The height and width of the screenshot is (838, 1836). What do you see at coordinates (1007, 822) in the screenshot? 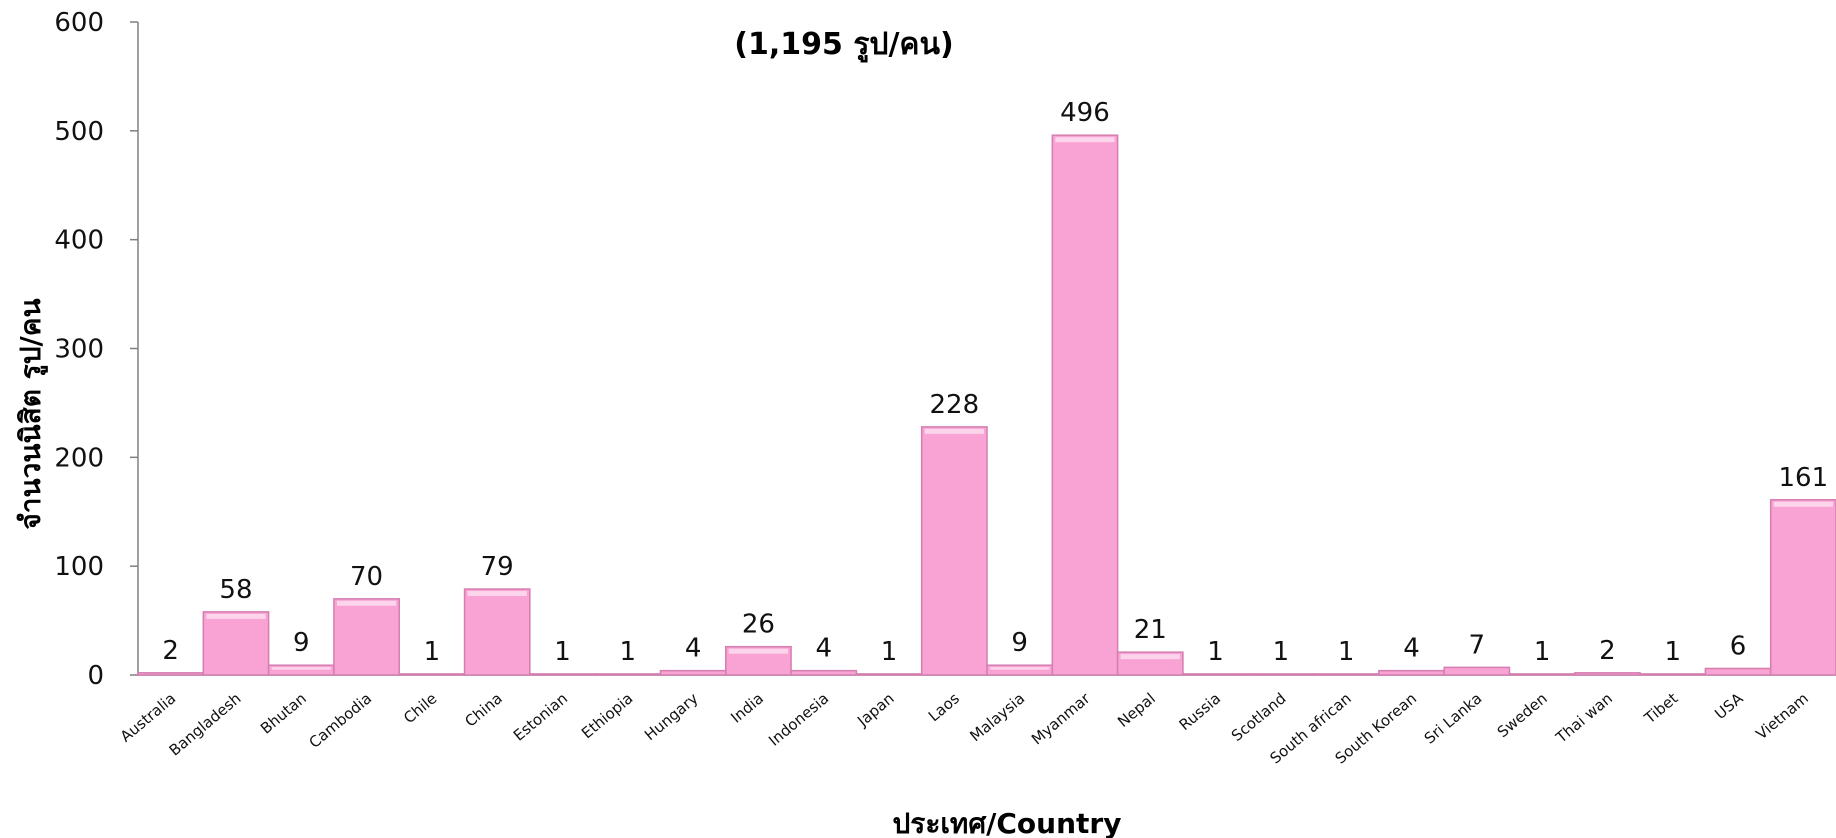
I see `x-axis-title: ประเทศ/Country` at bounding box center [1007, 822].